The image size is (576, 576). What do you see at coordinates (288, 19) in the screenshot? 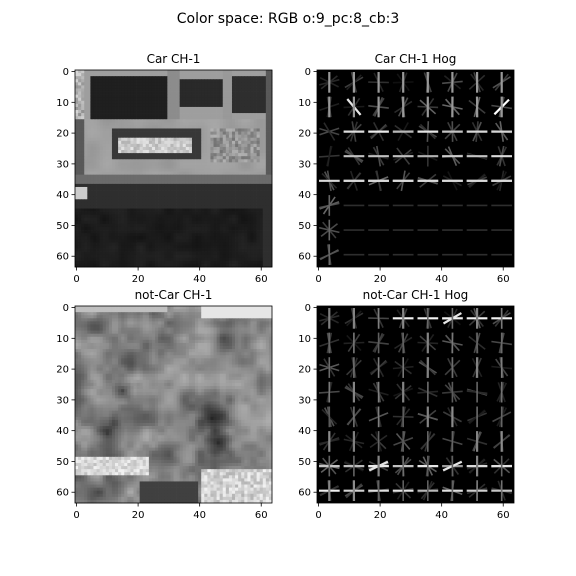
I see `figure-suptitle: Color space: RGB o:9_pc:8_cb:3` at bounding box center [288, 19].